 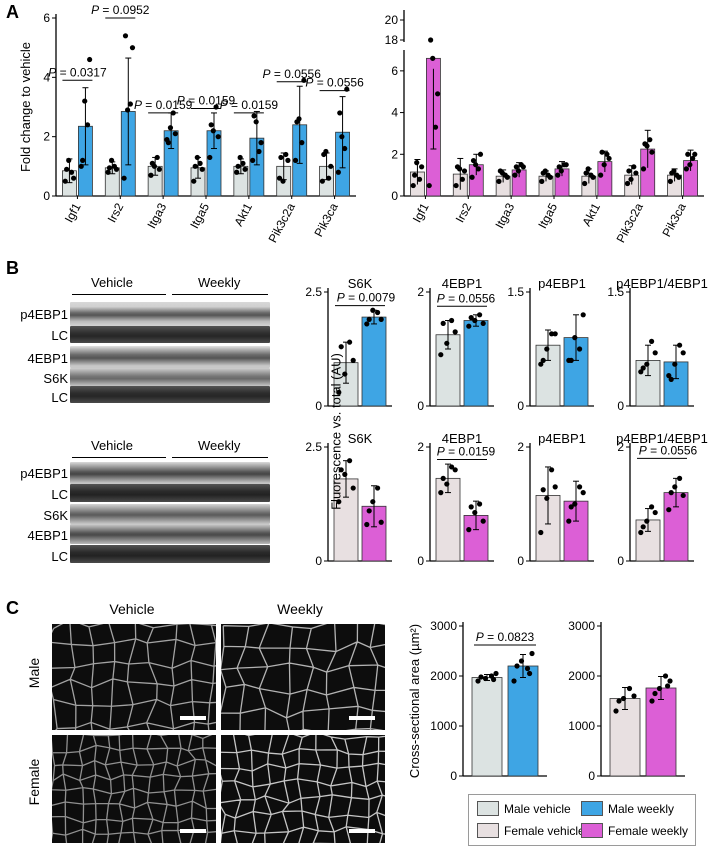 What do you see at coordinates (44, 314) in the screenshot?
I see `blot-male-row-label: p4EBP1` at bounding box center [44, 314].